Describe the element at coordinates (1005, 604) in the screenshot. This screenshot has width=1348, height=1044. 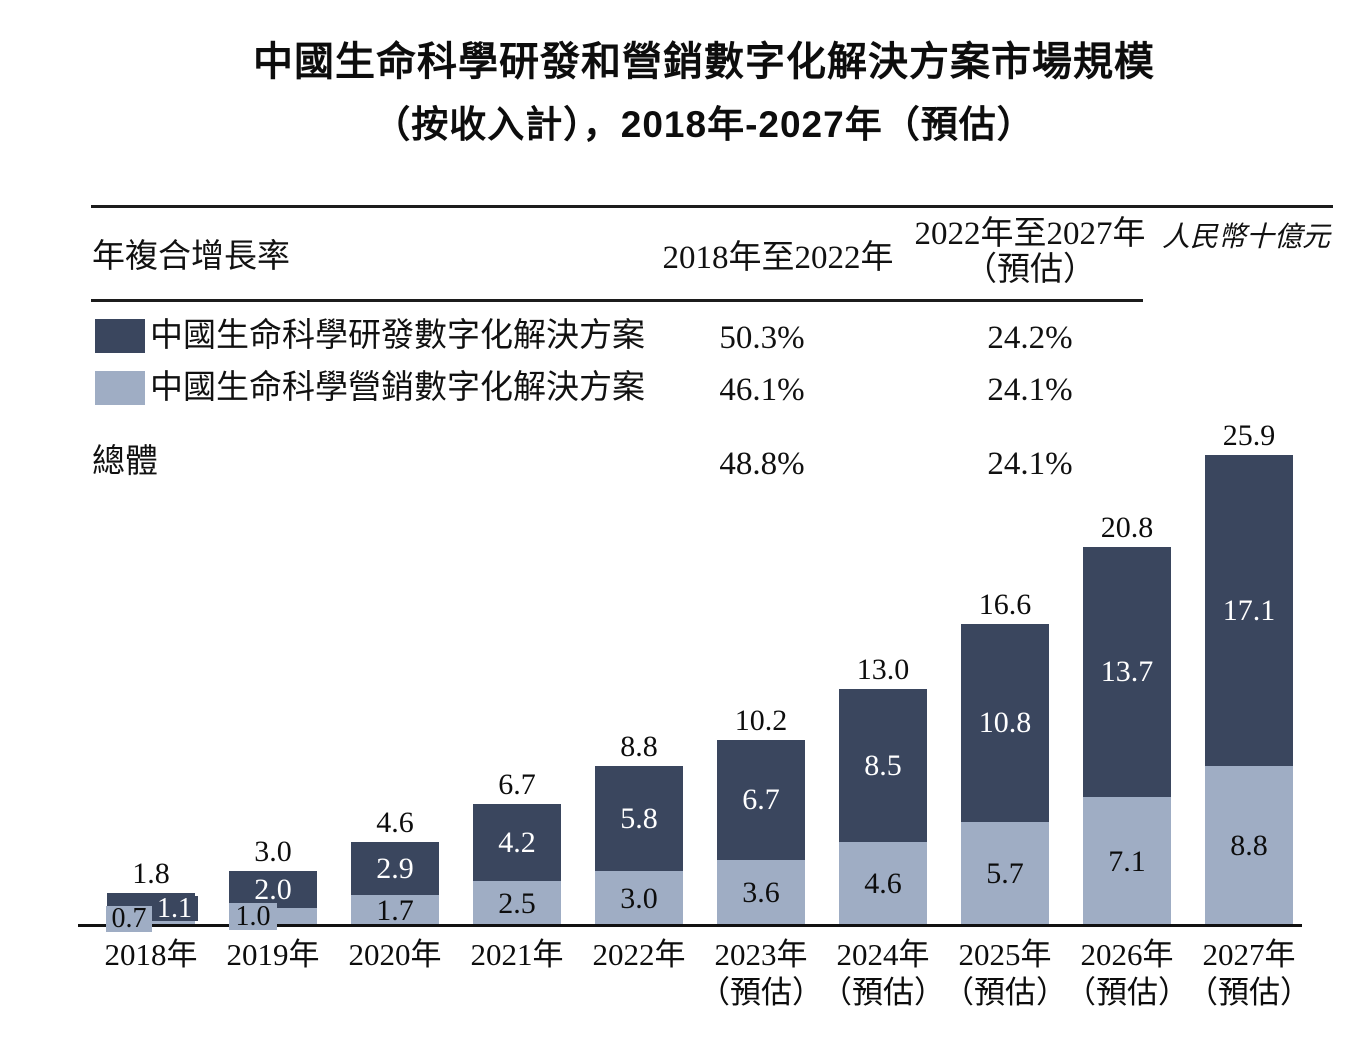
I see `bar-total-label: 16.6` at that location.